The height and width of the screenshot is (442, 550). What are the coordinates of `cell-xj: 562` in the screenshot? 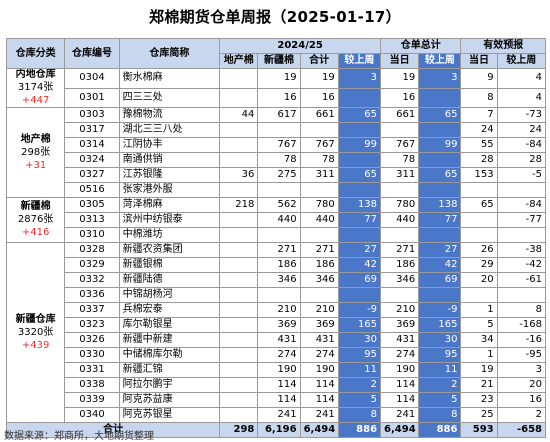 It's located at (279, 205).